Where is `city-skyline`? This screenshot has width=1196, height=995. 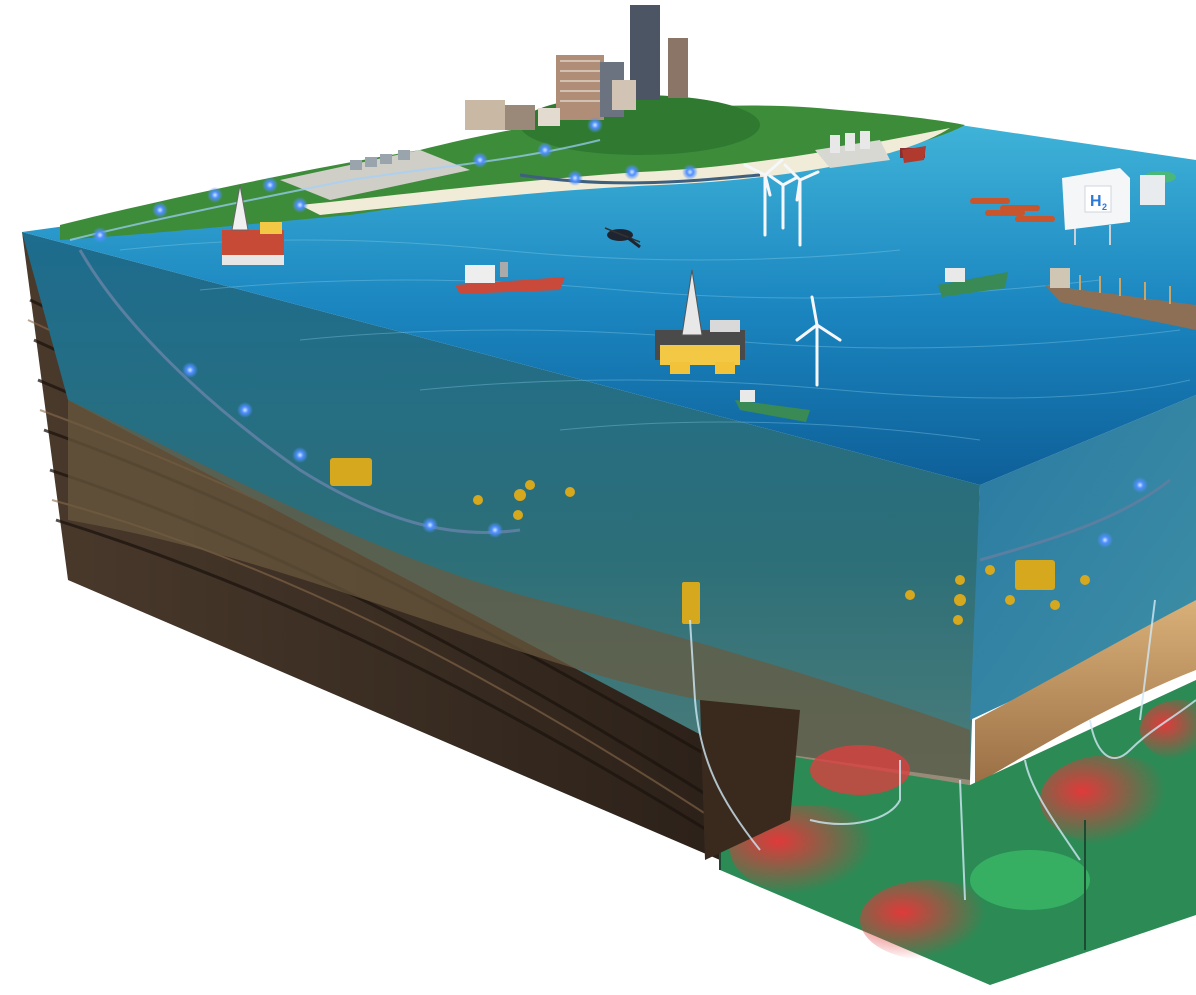
city-skyline is located at coordinates (576, 67).